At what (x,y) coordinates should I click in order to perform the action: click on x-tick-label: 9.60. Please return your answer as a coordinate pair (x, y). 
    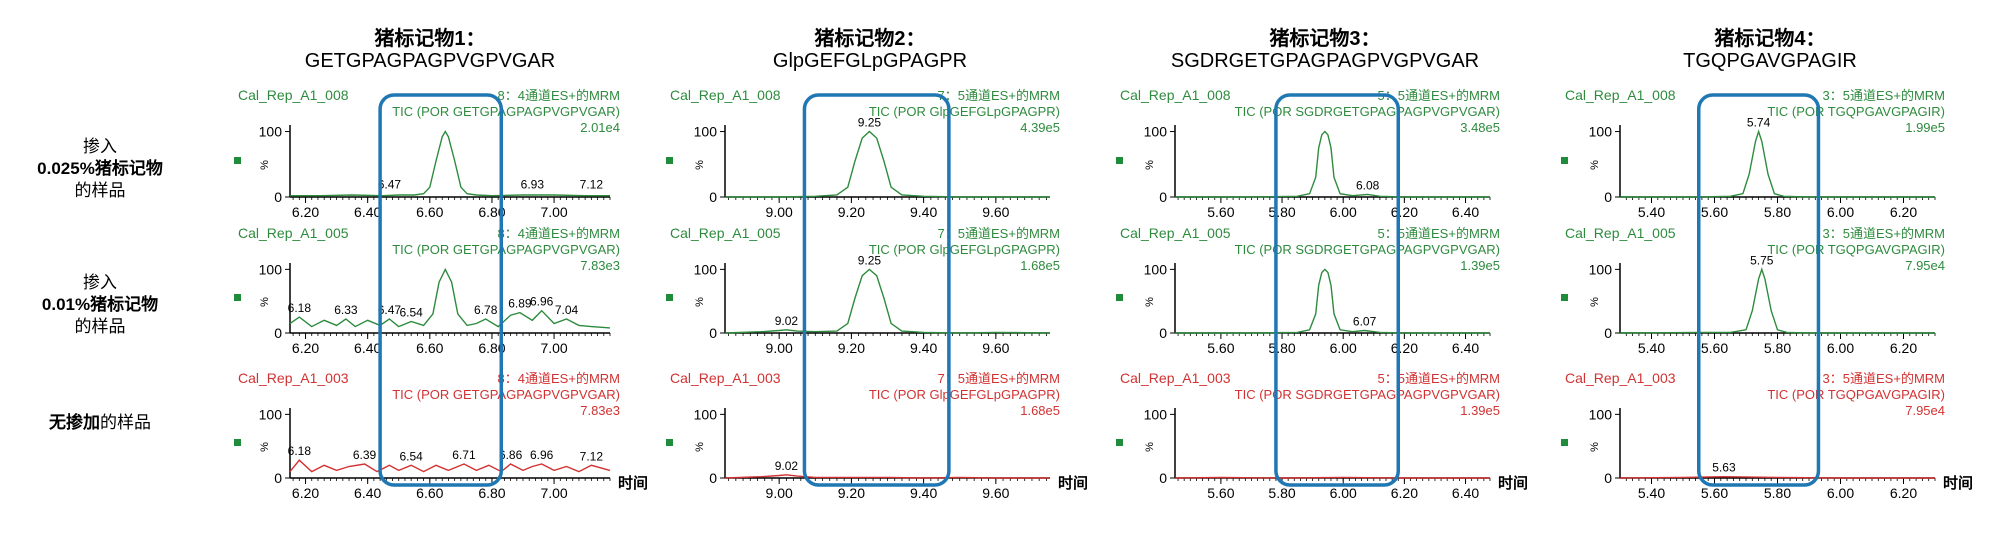
    Looking at the image, I should click on (995, 212).